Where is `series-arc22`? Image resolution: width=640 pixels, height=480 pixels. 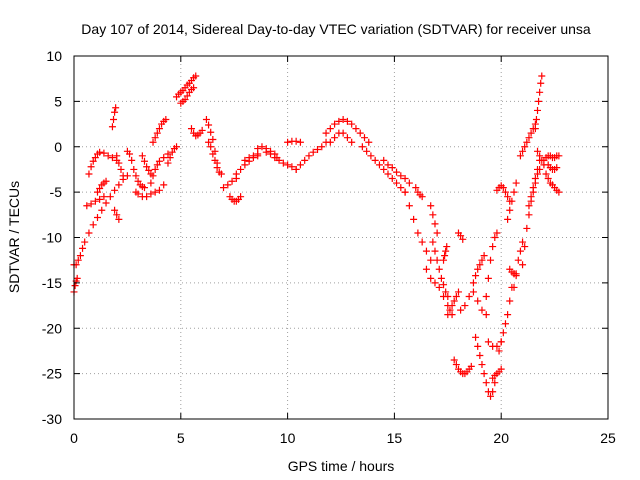
series-arc22 is located at coordinates (247, 165).